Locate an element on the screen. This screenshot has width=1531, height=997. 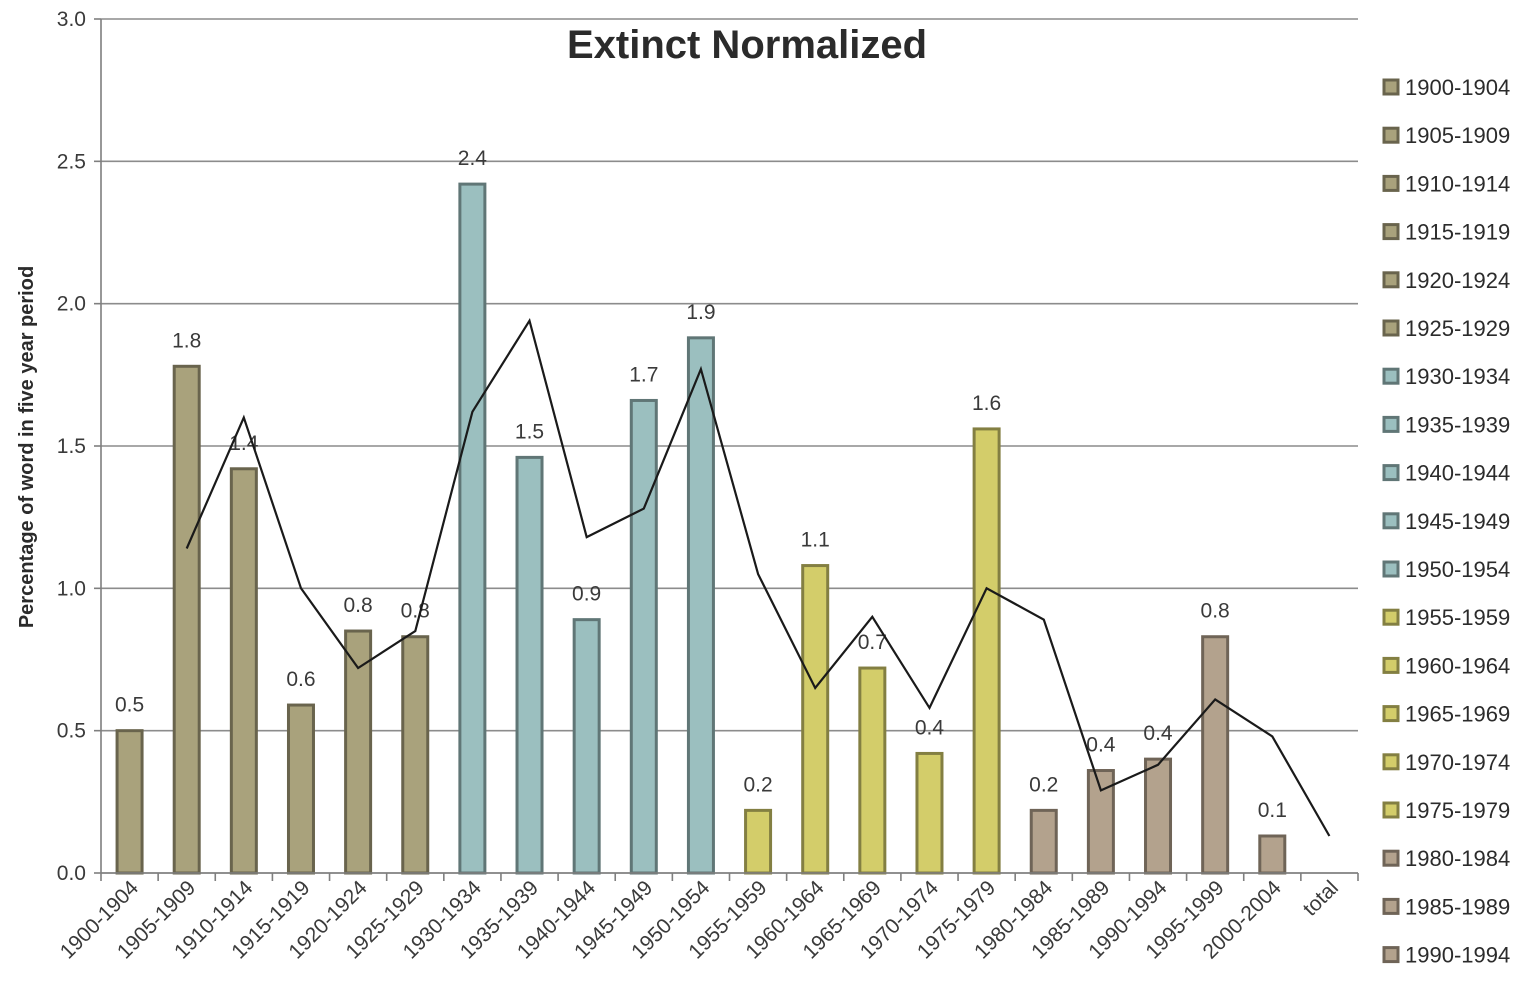
legend-label: 1985-1989 is located at coordinates (1457, 906).